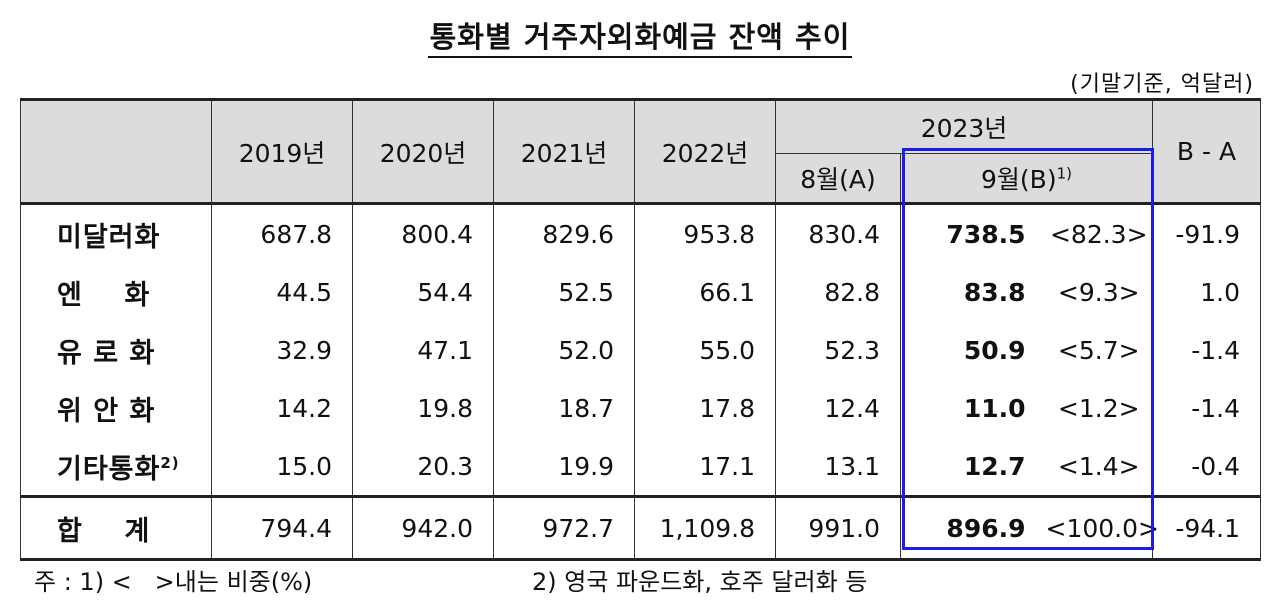 Image resolution: width=1280 pixels, height=606 pixels. I want to click on header-2023: 2023년, so click(964, 126).